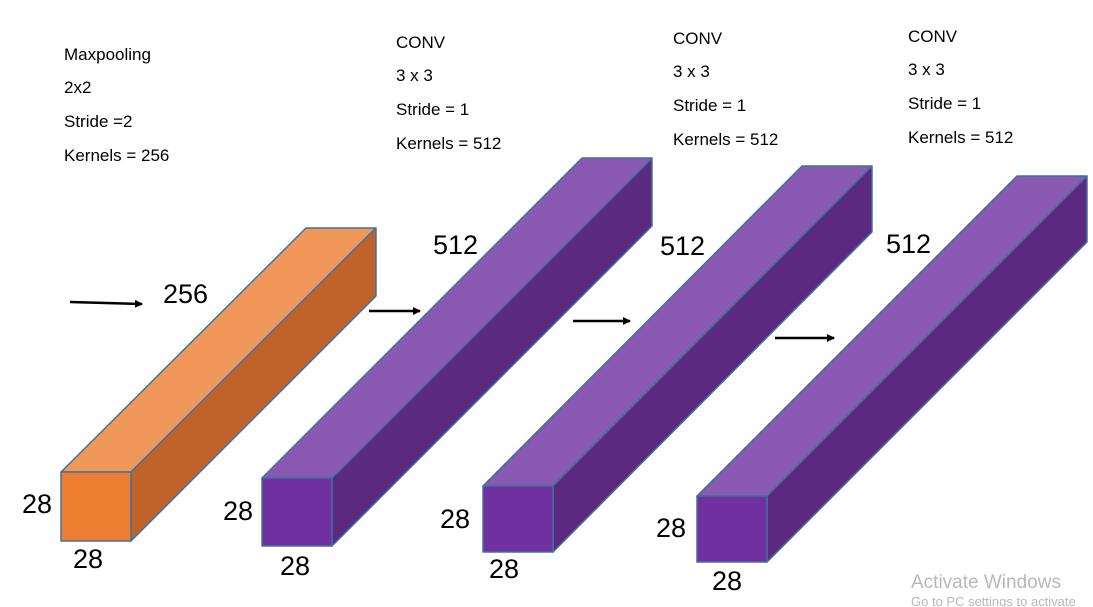  What do you see at coordinates (98, 121) in the screenshot?
I see `spec-line: Stride =2` at bounding box center [98, 121].